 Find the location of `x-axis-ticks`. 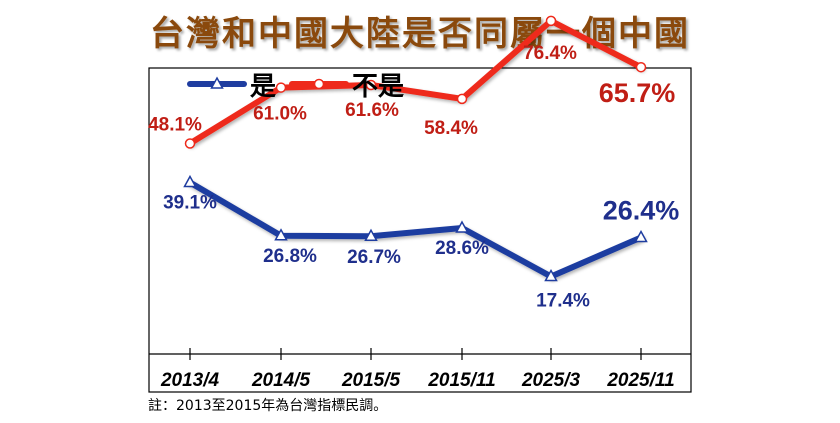

x-axis-ticks is located at coordinates (415, 354).